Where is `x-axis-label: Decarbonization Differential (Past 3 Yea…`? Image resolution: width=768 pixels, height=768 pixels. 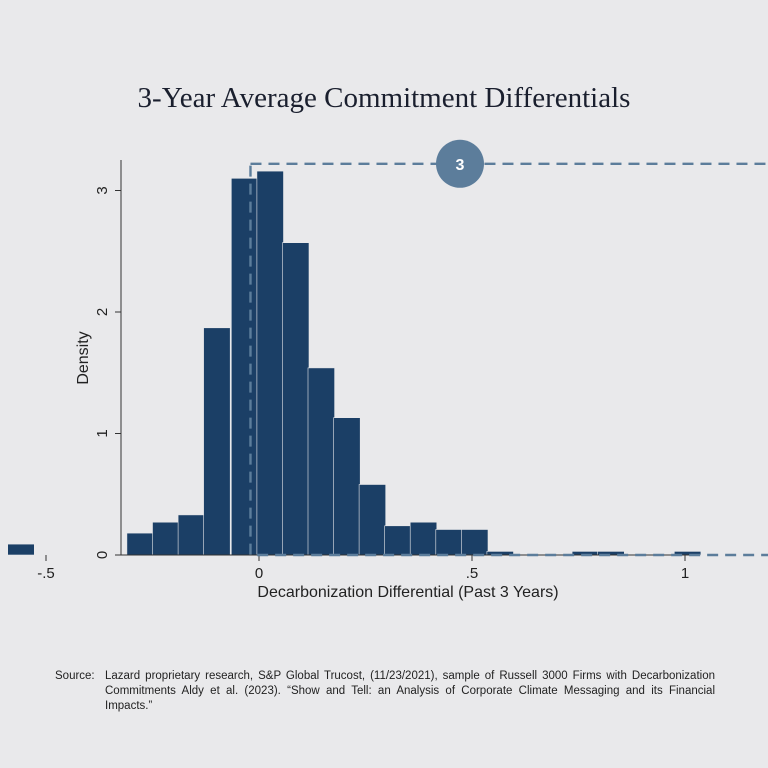 x-axis-label: Decarbonization Differential (Past 3 Yea… is located at coordinates (407, 592).